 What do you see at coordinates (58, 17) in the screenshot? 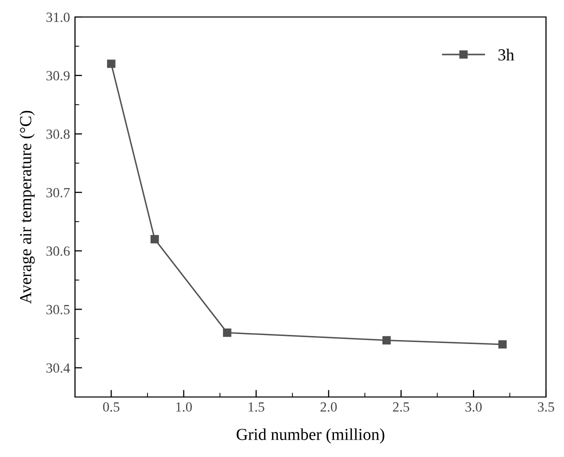
I see `y-tick-label: 31.0` at bounding box center [58, 17].